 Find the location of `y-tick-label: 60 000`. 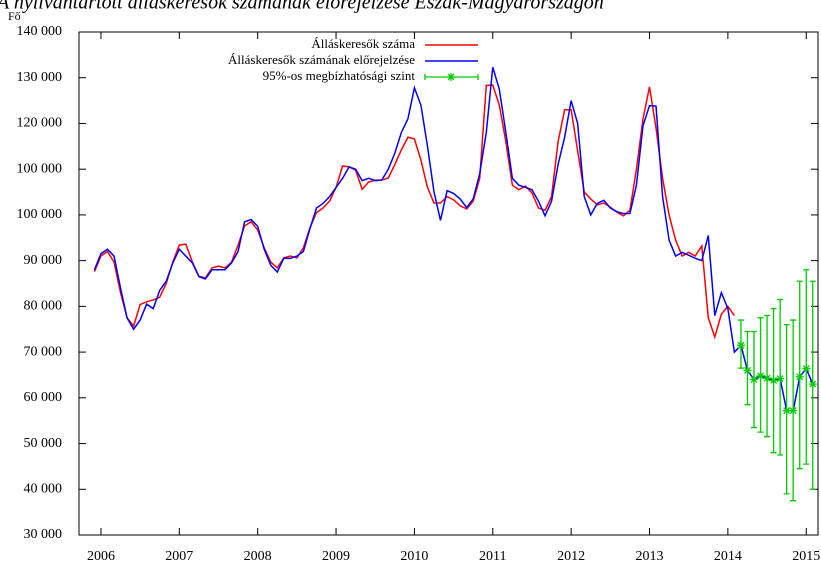

y-tick-label: 60 000 is located at coordinates (43, 397).